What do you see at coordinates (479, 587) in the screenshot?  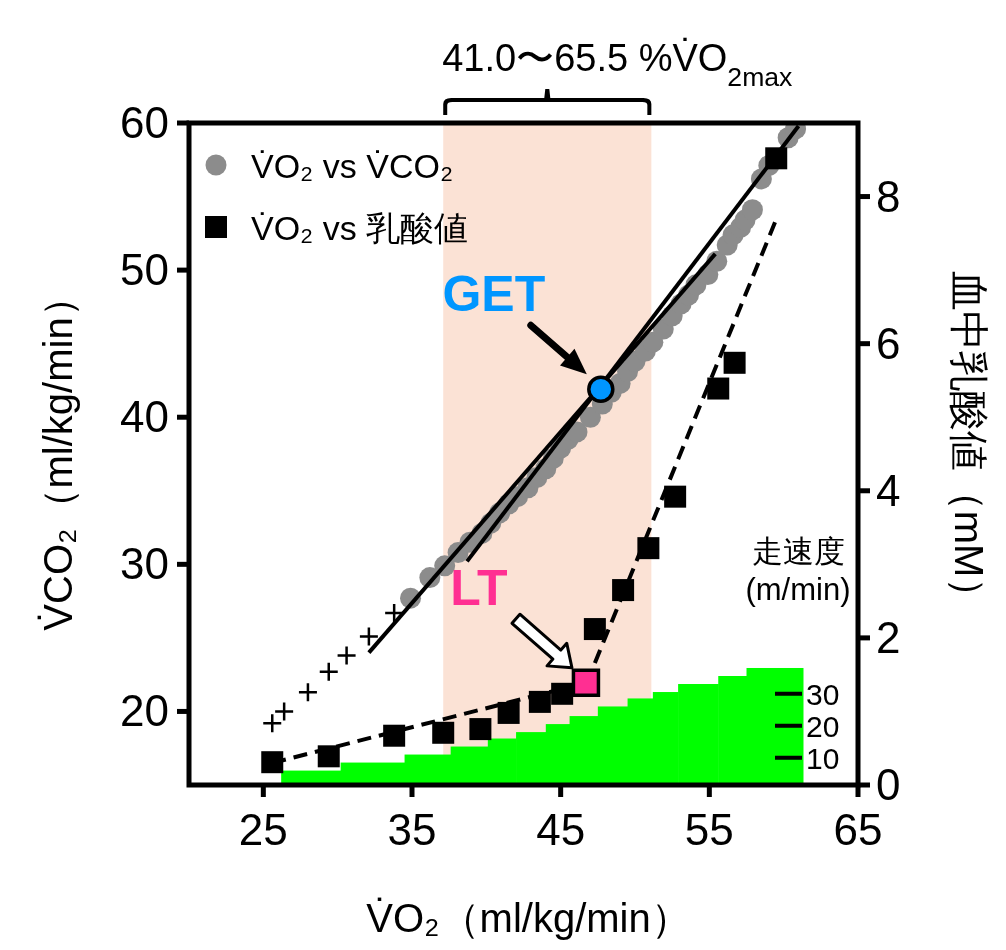 I see `series-label: LT` at bounding box center [479, 587].